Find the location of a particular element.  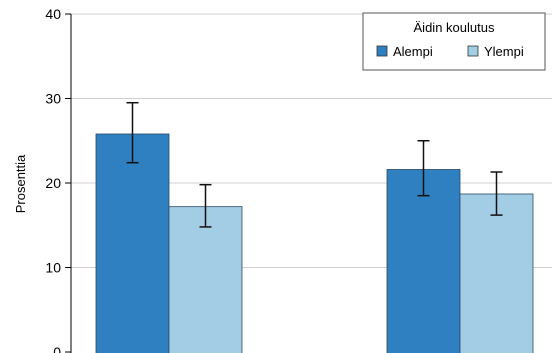

legend-swatch-ylempi is located at coordinates (473, 51).